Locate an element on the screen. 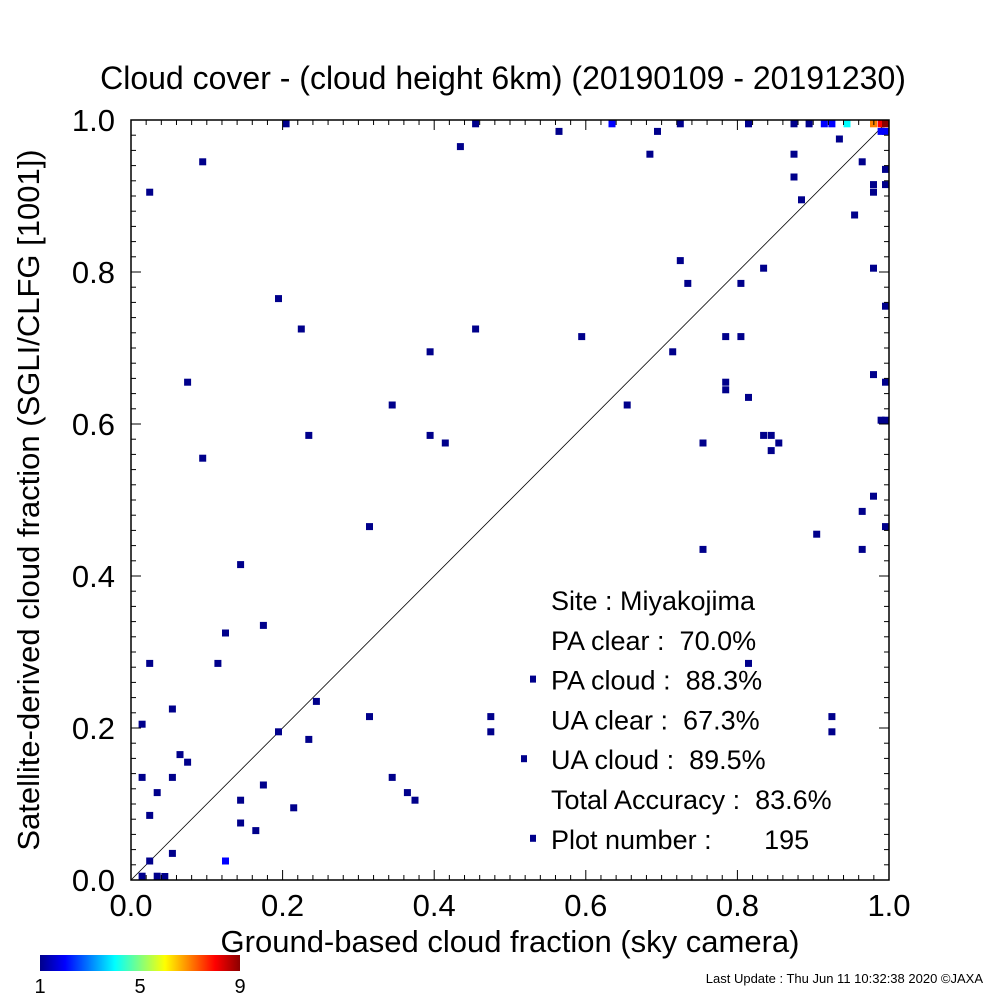  colorbar-labels: 1 5 9 is located at coordinates (139, 987).